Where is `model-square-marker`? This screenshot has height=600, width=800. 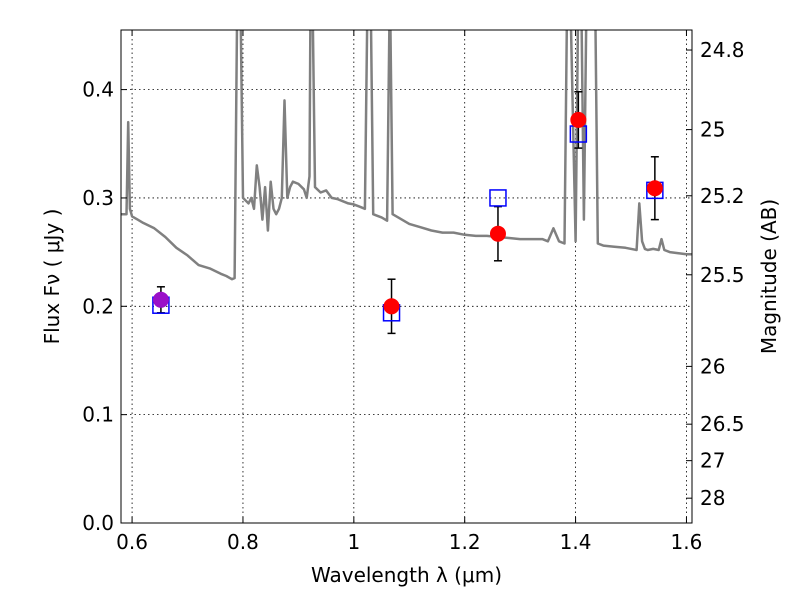 model-square-marker is located at coordinates (498, 198).